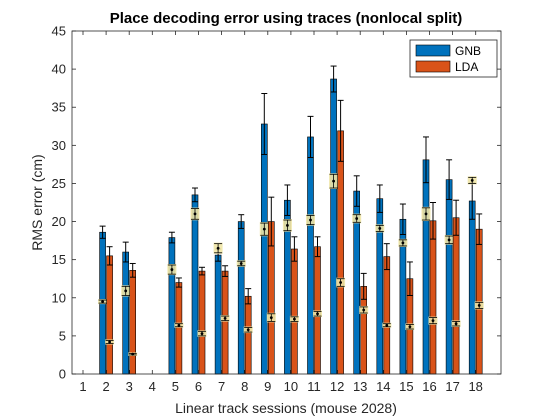 Image resolution: width=552 pixels, height=420 pixels. I want to click on y-tick-label-10: 10, so click(59, 297).